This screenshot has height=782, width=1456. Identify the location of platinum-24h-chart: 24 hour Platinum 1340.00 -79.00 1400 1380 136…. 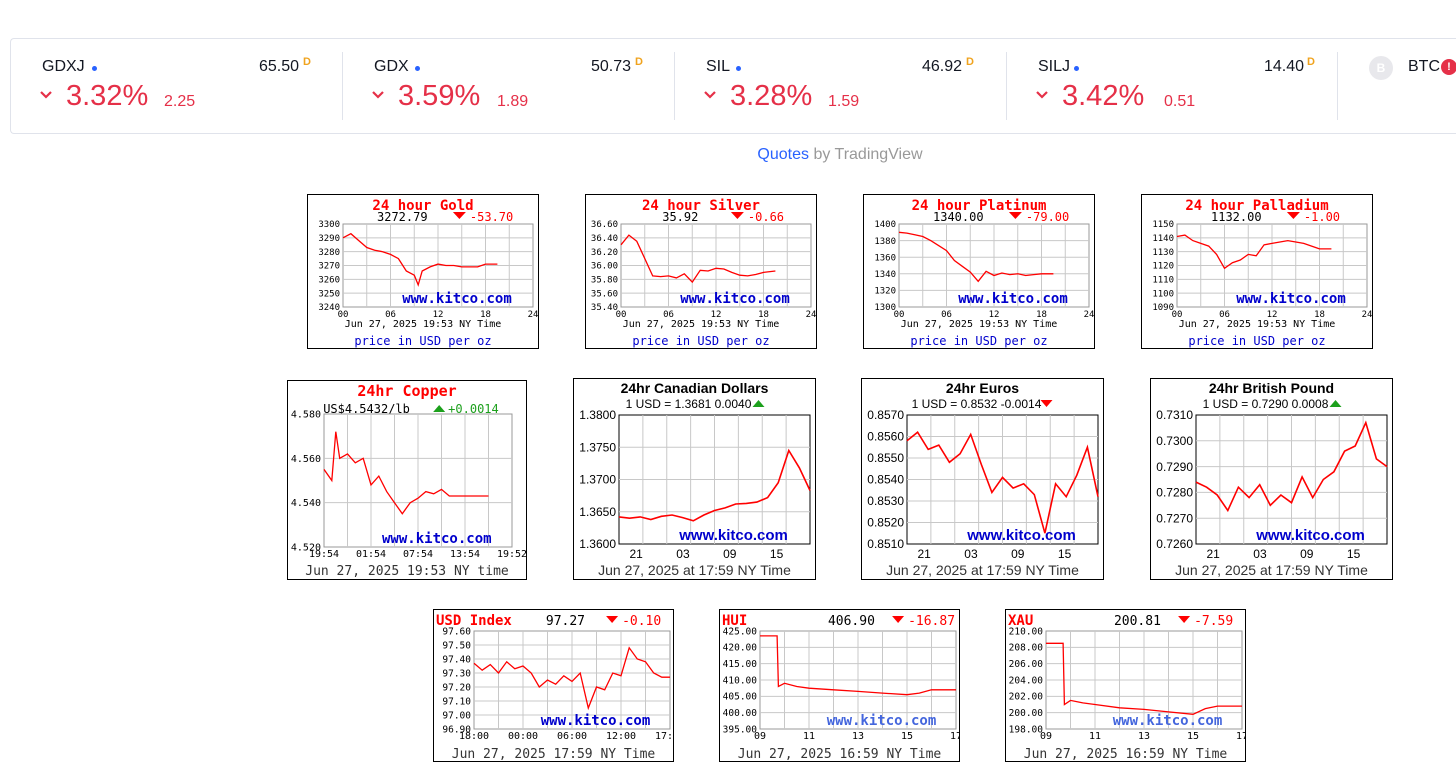
(979, 271).